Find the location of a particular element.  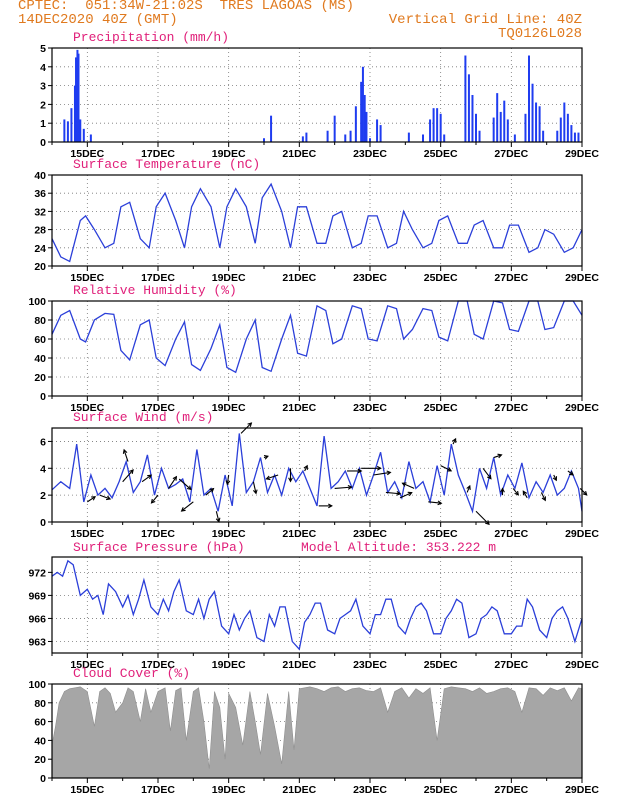

cloud-xtick-label: 27DEC is located at coordinates (511, 790).